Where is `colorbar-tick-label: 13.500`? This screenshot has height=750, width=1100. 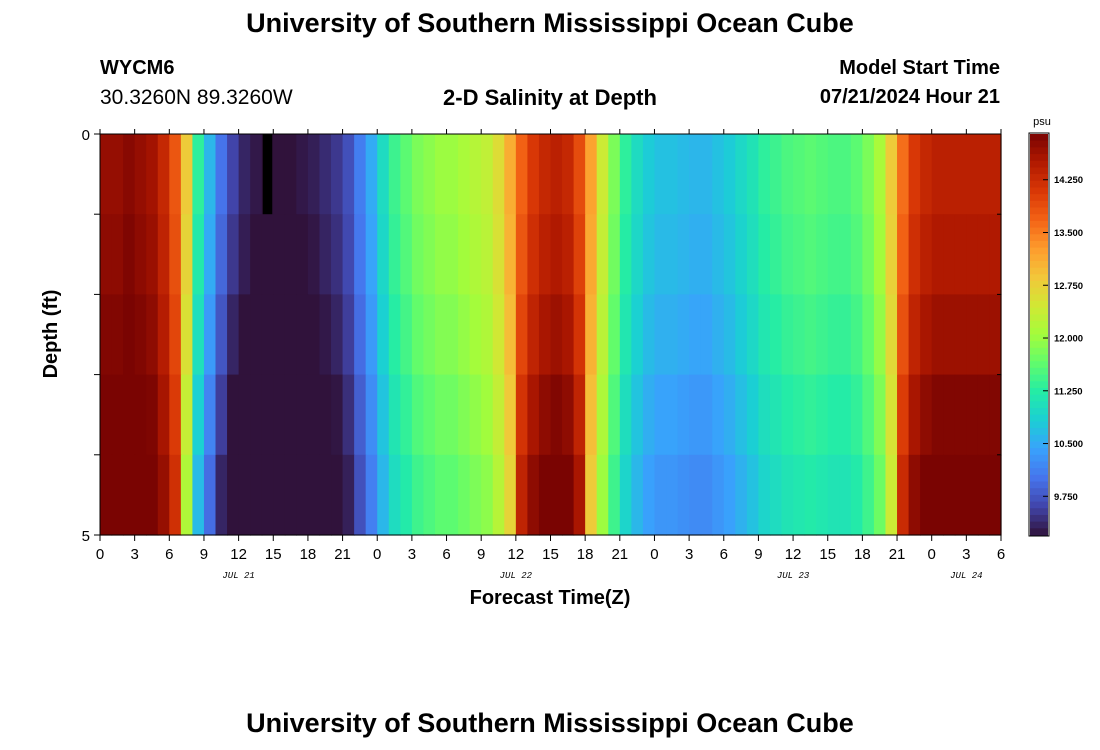
colorbar-tick-label: 13.500 is located at coordinates (1068, 233).